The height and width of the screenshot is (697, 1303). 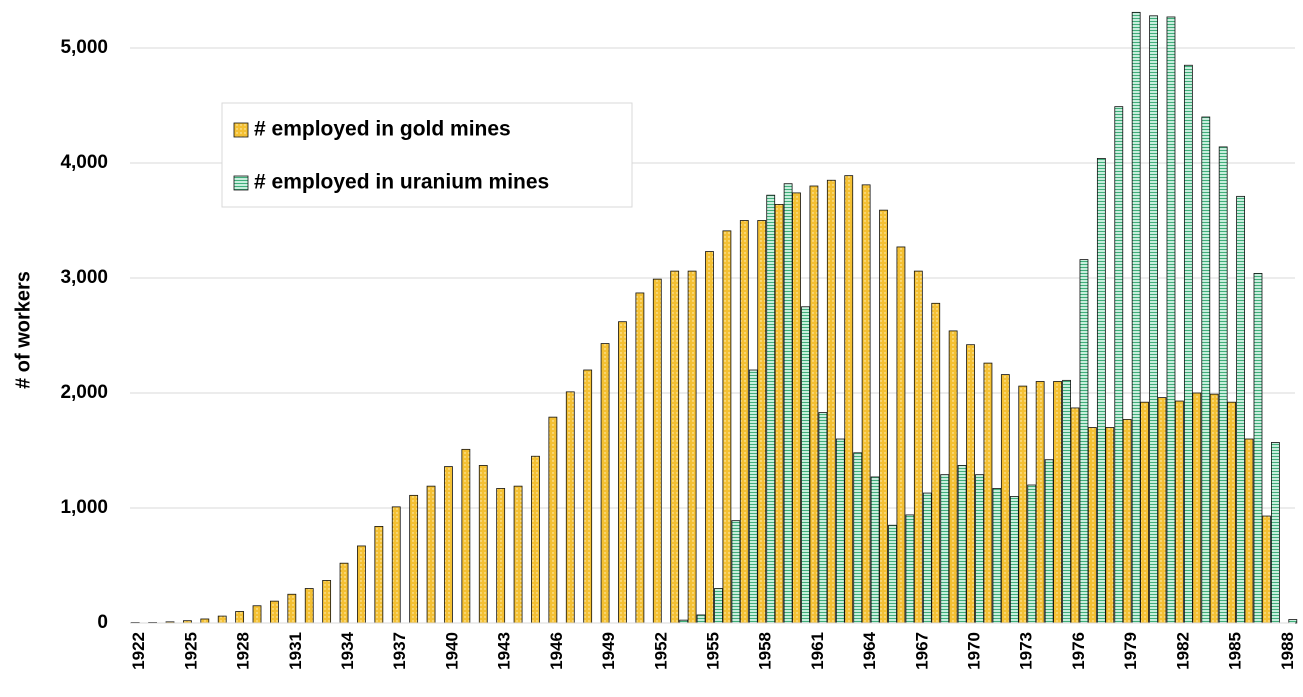 I want to click on x-tick-label: 1940, so click(x=451, y=651).